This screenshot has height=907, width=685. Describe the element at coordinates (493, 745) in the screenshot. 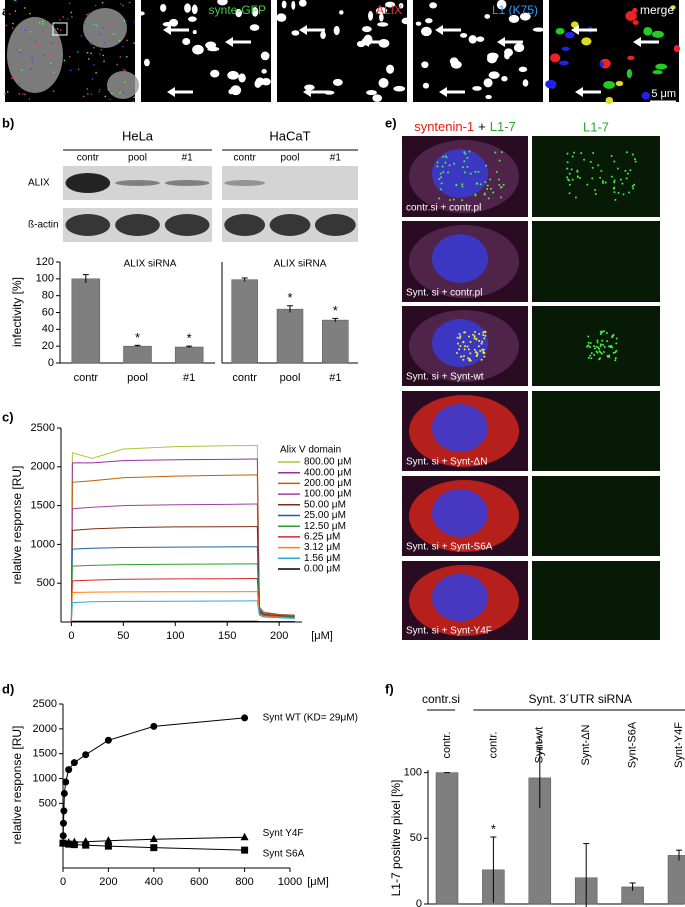

I see `x-tick-label: contr.` at that location.